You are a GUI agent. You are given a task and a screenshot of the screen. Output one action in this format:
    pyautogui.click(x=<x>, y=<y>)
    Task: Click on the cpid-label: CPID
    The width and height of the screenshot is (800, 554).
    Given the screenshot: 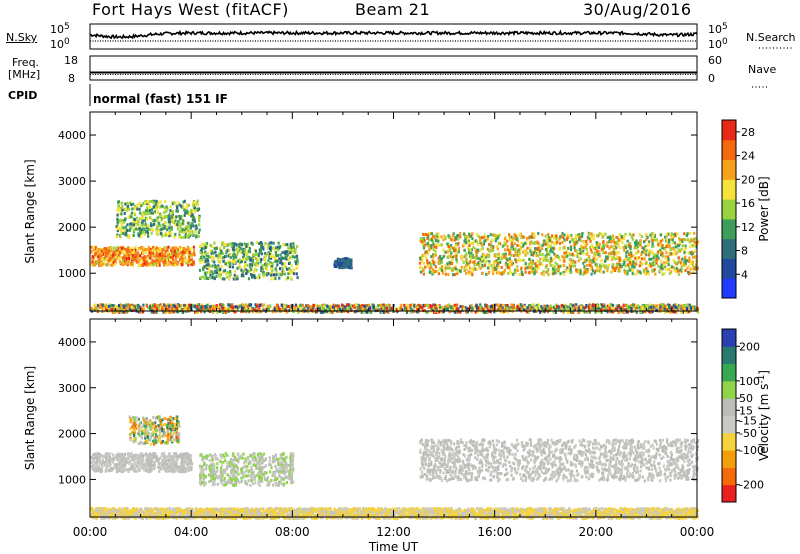 What is the action you would take?
    pyautogui.click(x=23, y=95)
    